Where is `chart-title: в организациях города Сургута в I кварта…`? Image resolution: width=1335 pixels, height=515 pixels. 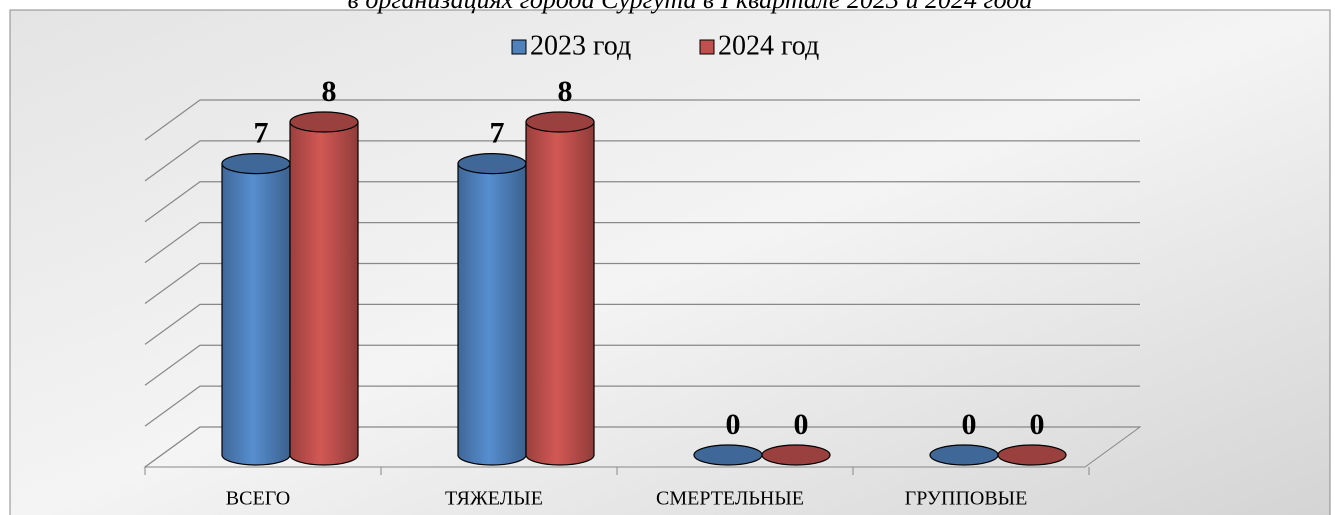
chart-title: в организациях города Сургута в I кварта… is located at coordinates (690, 7).